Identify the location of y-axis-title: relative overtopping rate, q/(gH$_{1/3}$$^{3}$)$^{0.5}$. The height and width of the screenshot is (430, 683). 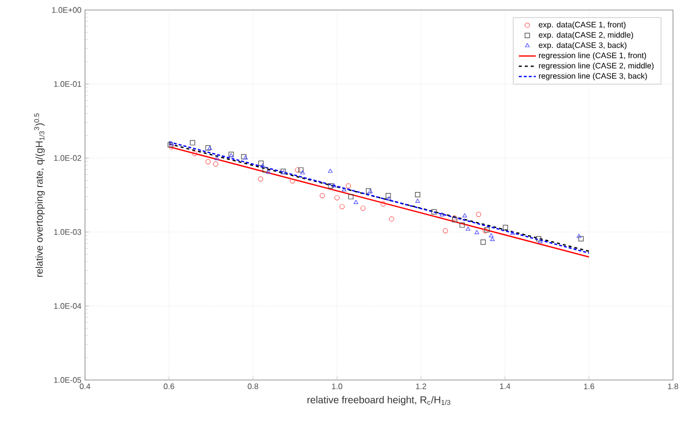
(39, 195).